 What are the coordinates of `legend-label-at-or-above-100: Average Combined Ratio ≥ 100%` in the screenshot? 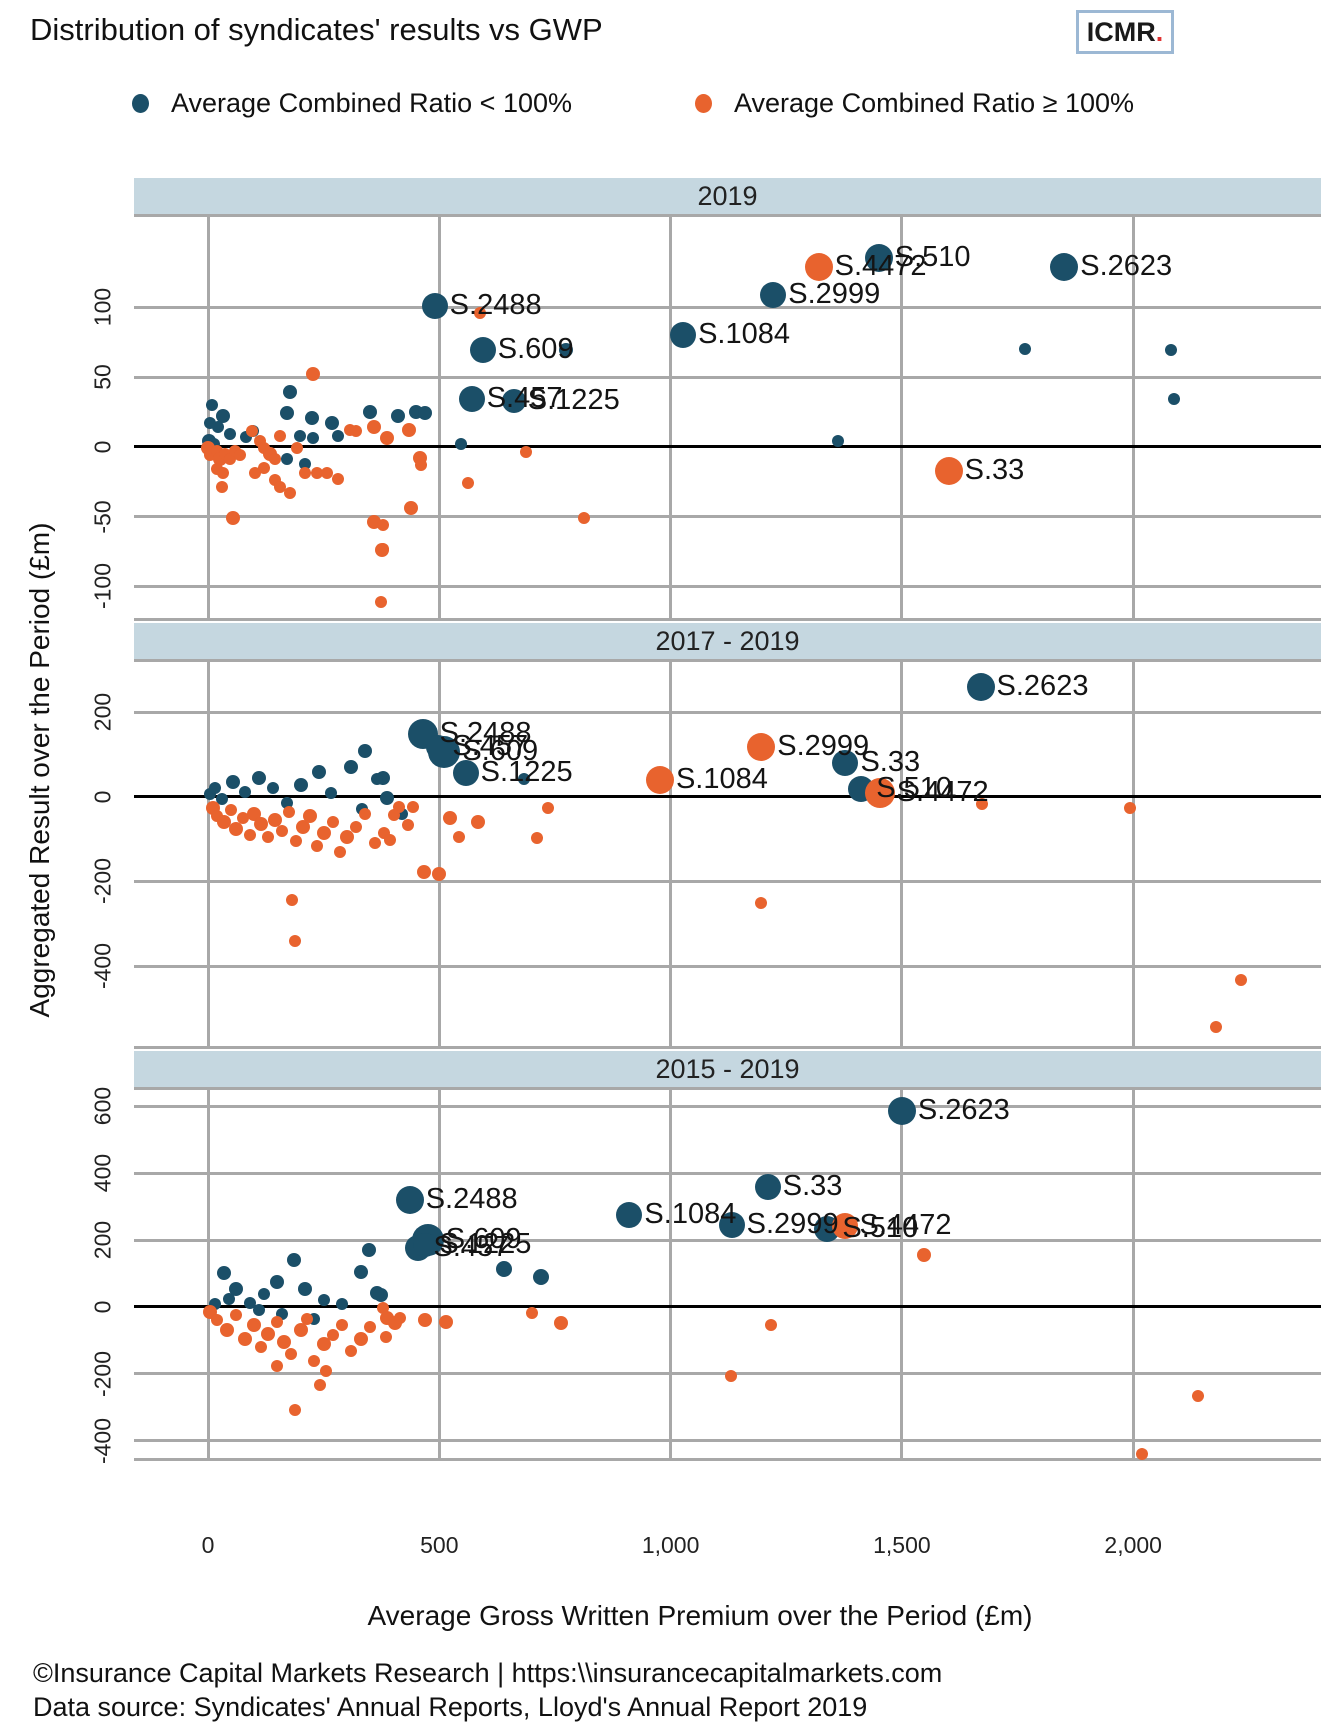 It's located at (934, 102).